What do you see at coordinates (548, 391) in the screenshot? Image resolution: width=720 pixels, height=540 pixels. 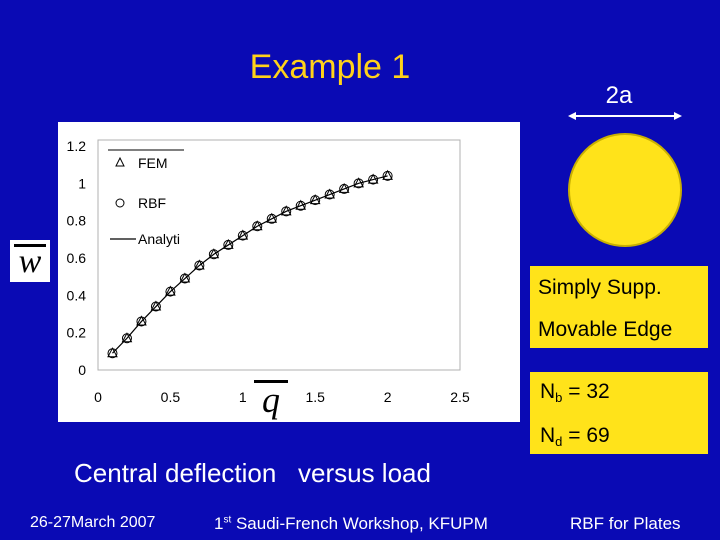 I see `nb-letter: N` at bounding box center [548, 391].